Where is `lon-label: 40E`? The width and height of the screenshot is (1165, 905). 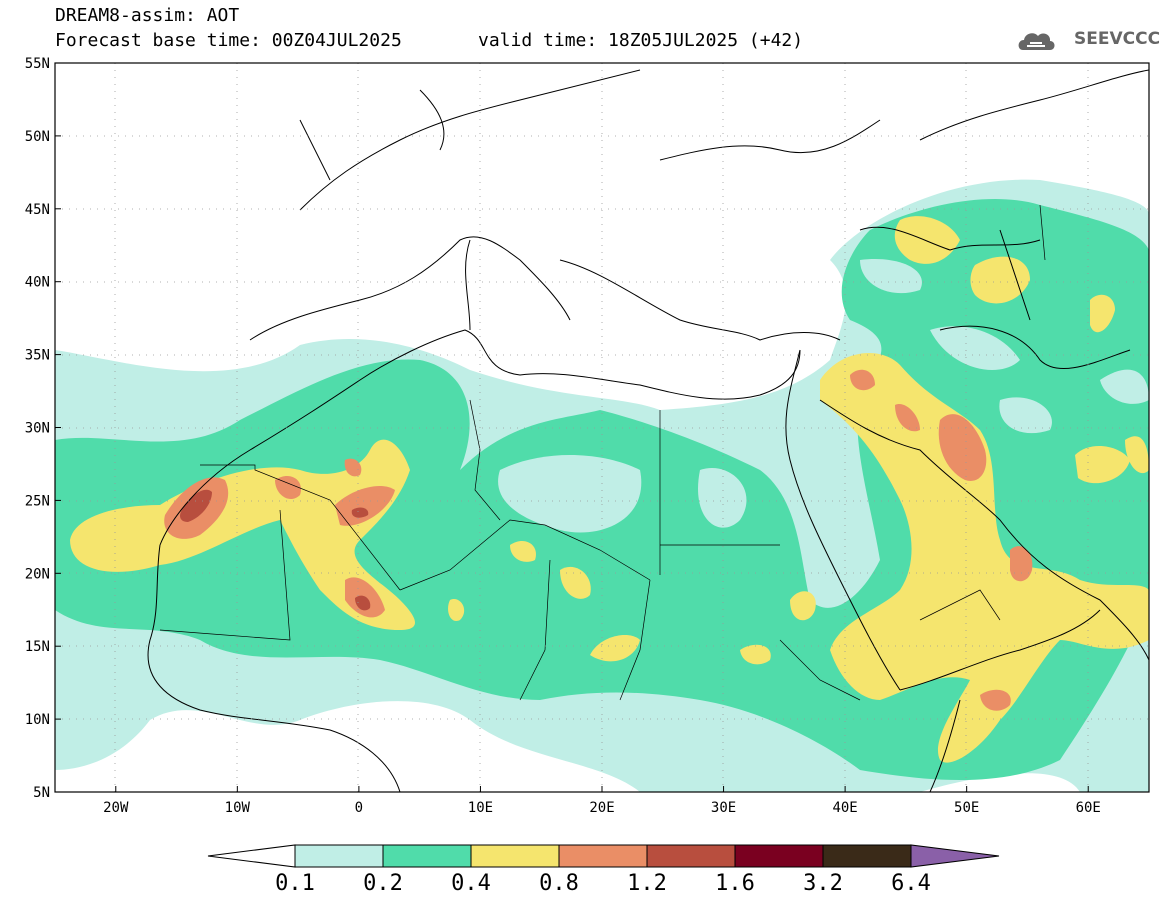
lon-label: 40E is located at coordinates (844, 808).